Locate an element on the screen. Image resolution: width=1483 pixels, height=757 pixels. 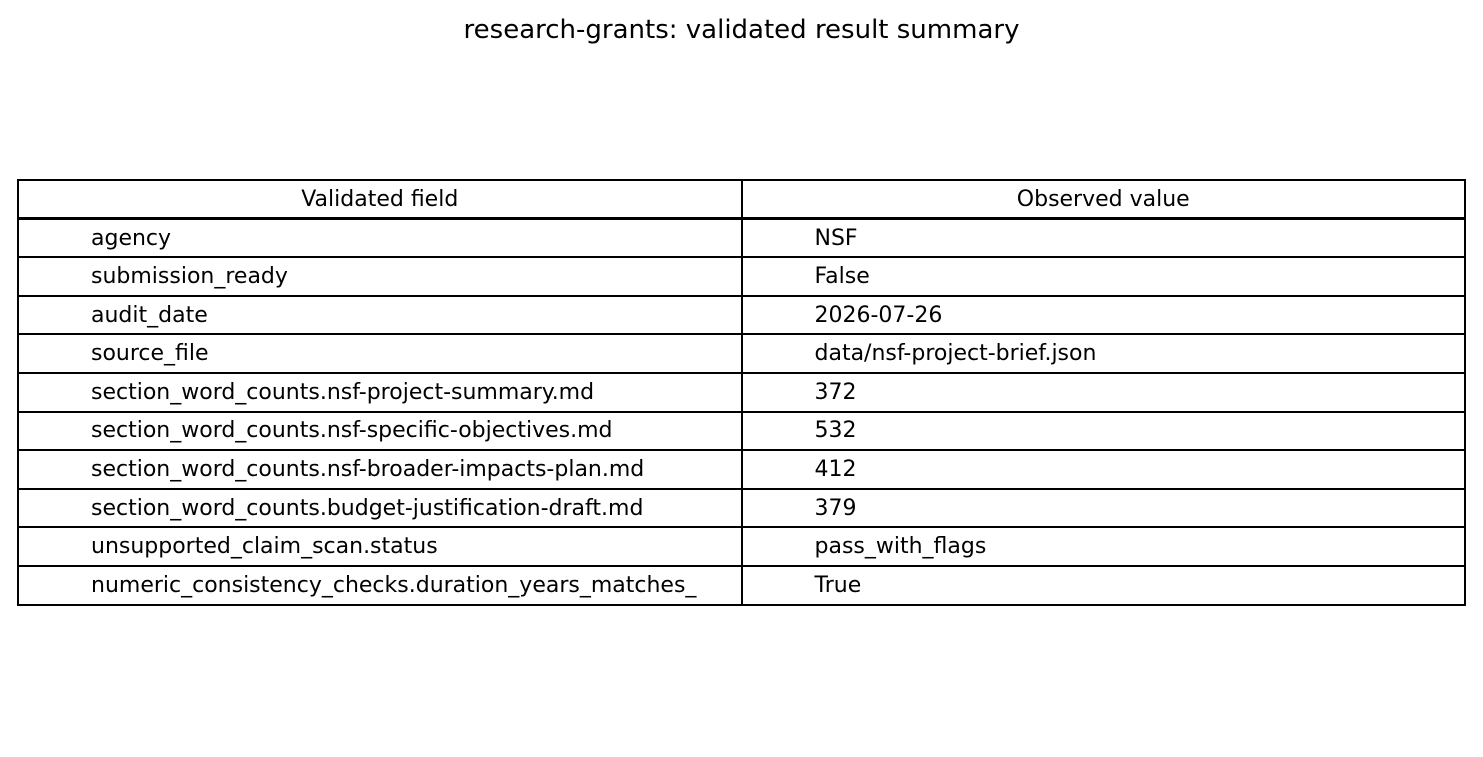
value-cell: 412 is located at coordinates (1103, 469).